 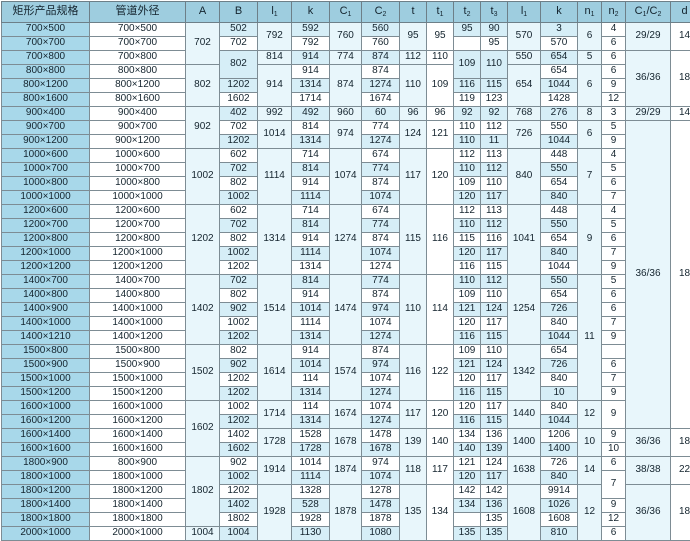 I want to click on cell-l1-second: 550, so click(x=524, y=58).